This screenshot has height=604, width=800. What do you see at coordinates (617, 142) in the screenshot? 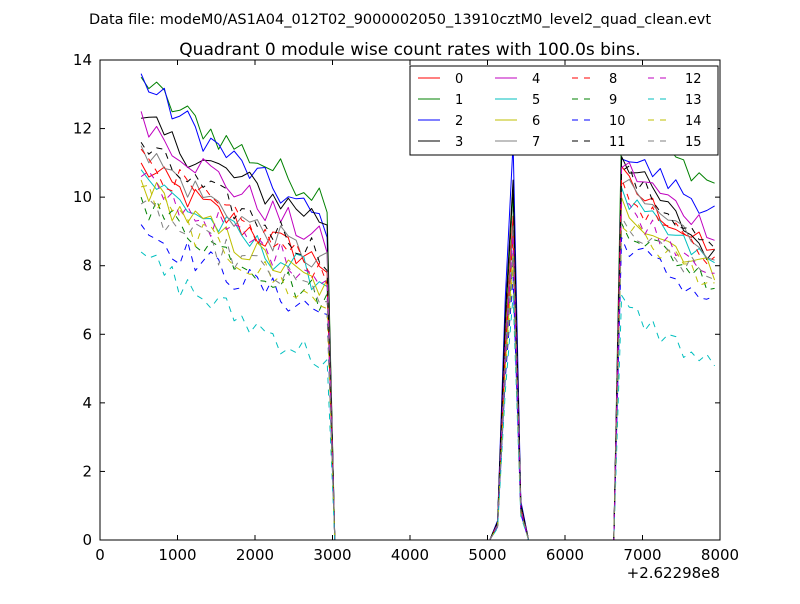
I see `legend-label-11: 11` at bounding box center [617, 142].